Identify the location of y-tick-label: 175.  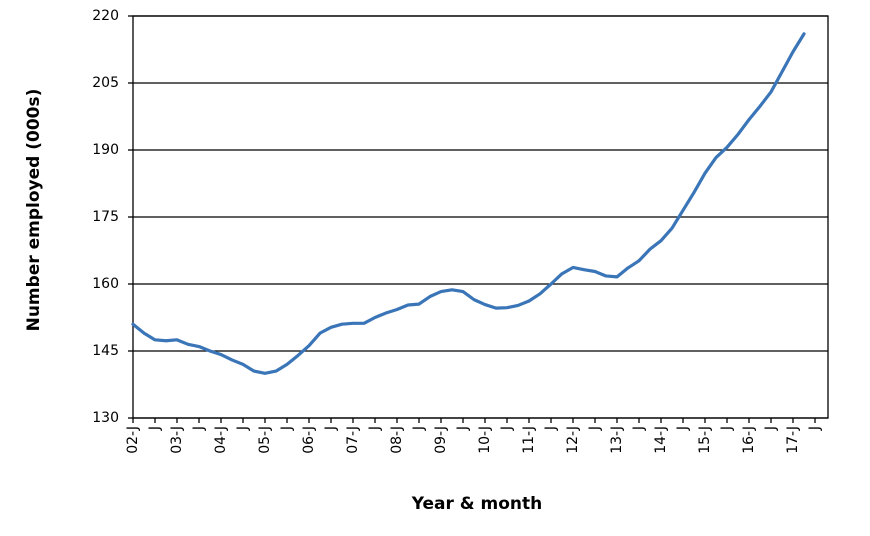
(105, 217).